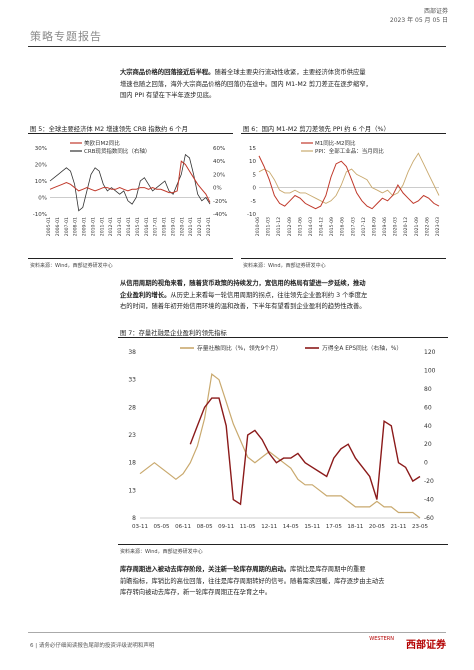 This screenshot has width=474, height=670. I want to click on para2-line-1: 从信用周期的视角来看，随着货币政策的持续发力，宽信用的格局有望进一步延续，推动, so click(285, 284).